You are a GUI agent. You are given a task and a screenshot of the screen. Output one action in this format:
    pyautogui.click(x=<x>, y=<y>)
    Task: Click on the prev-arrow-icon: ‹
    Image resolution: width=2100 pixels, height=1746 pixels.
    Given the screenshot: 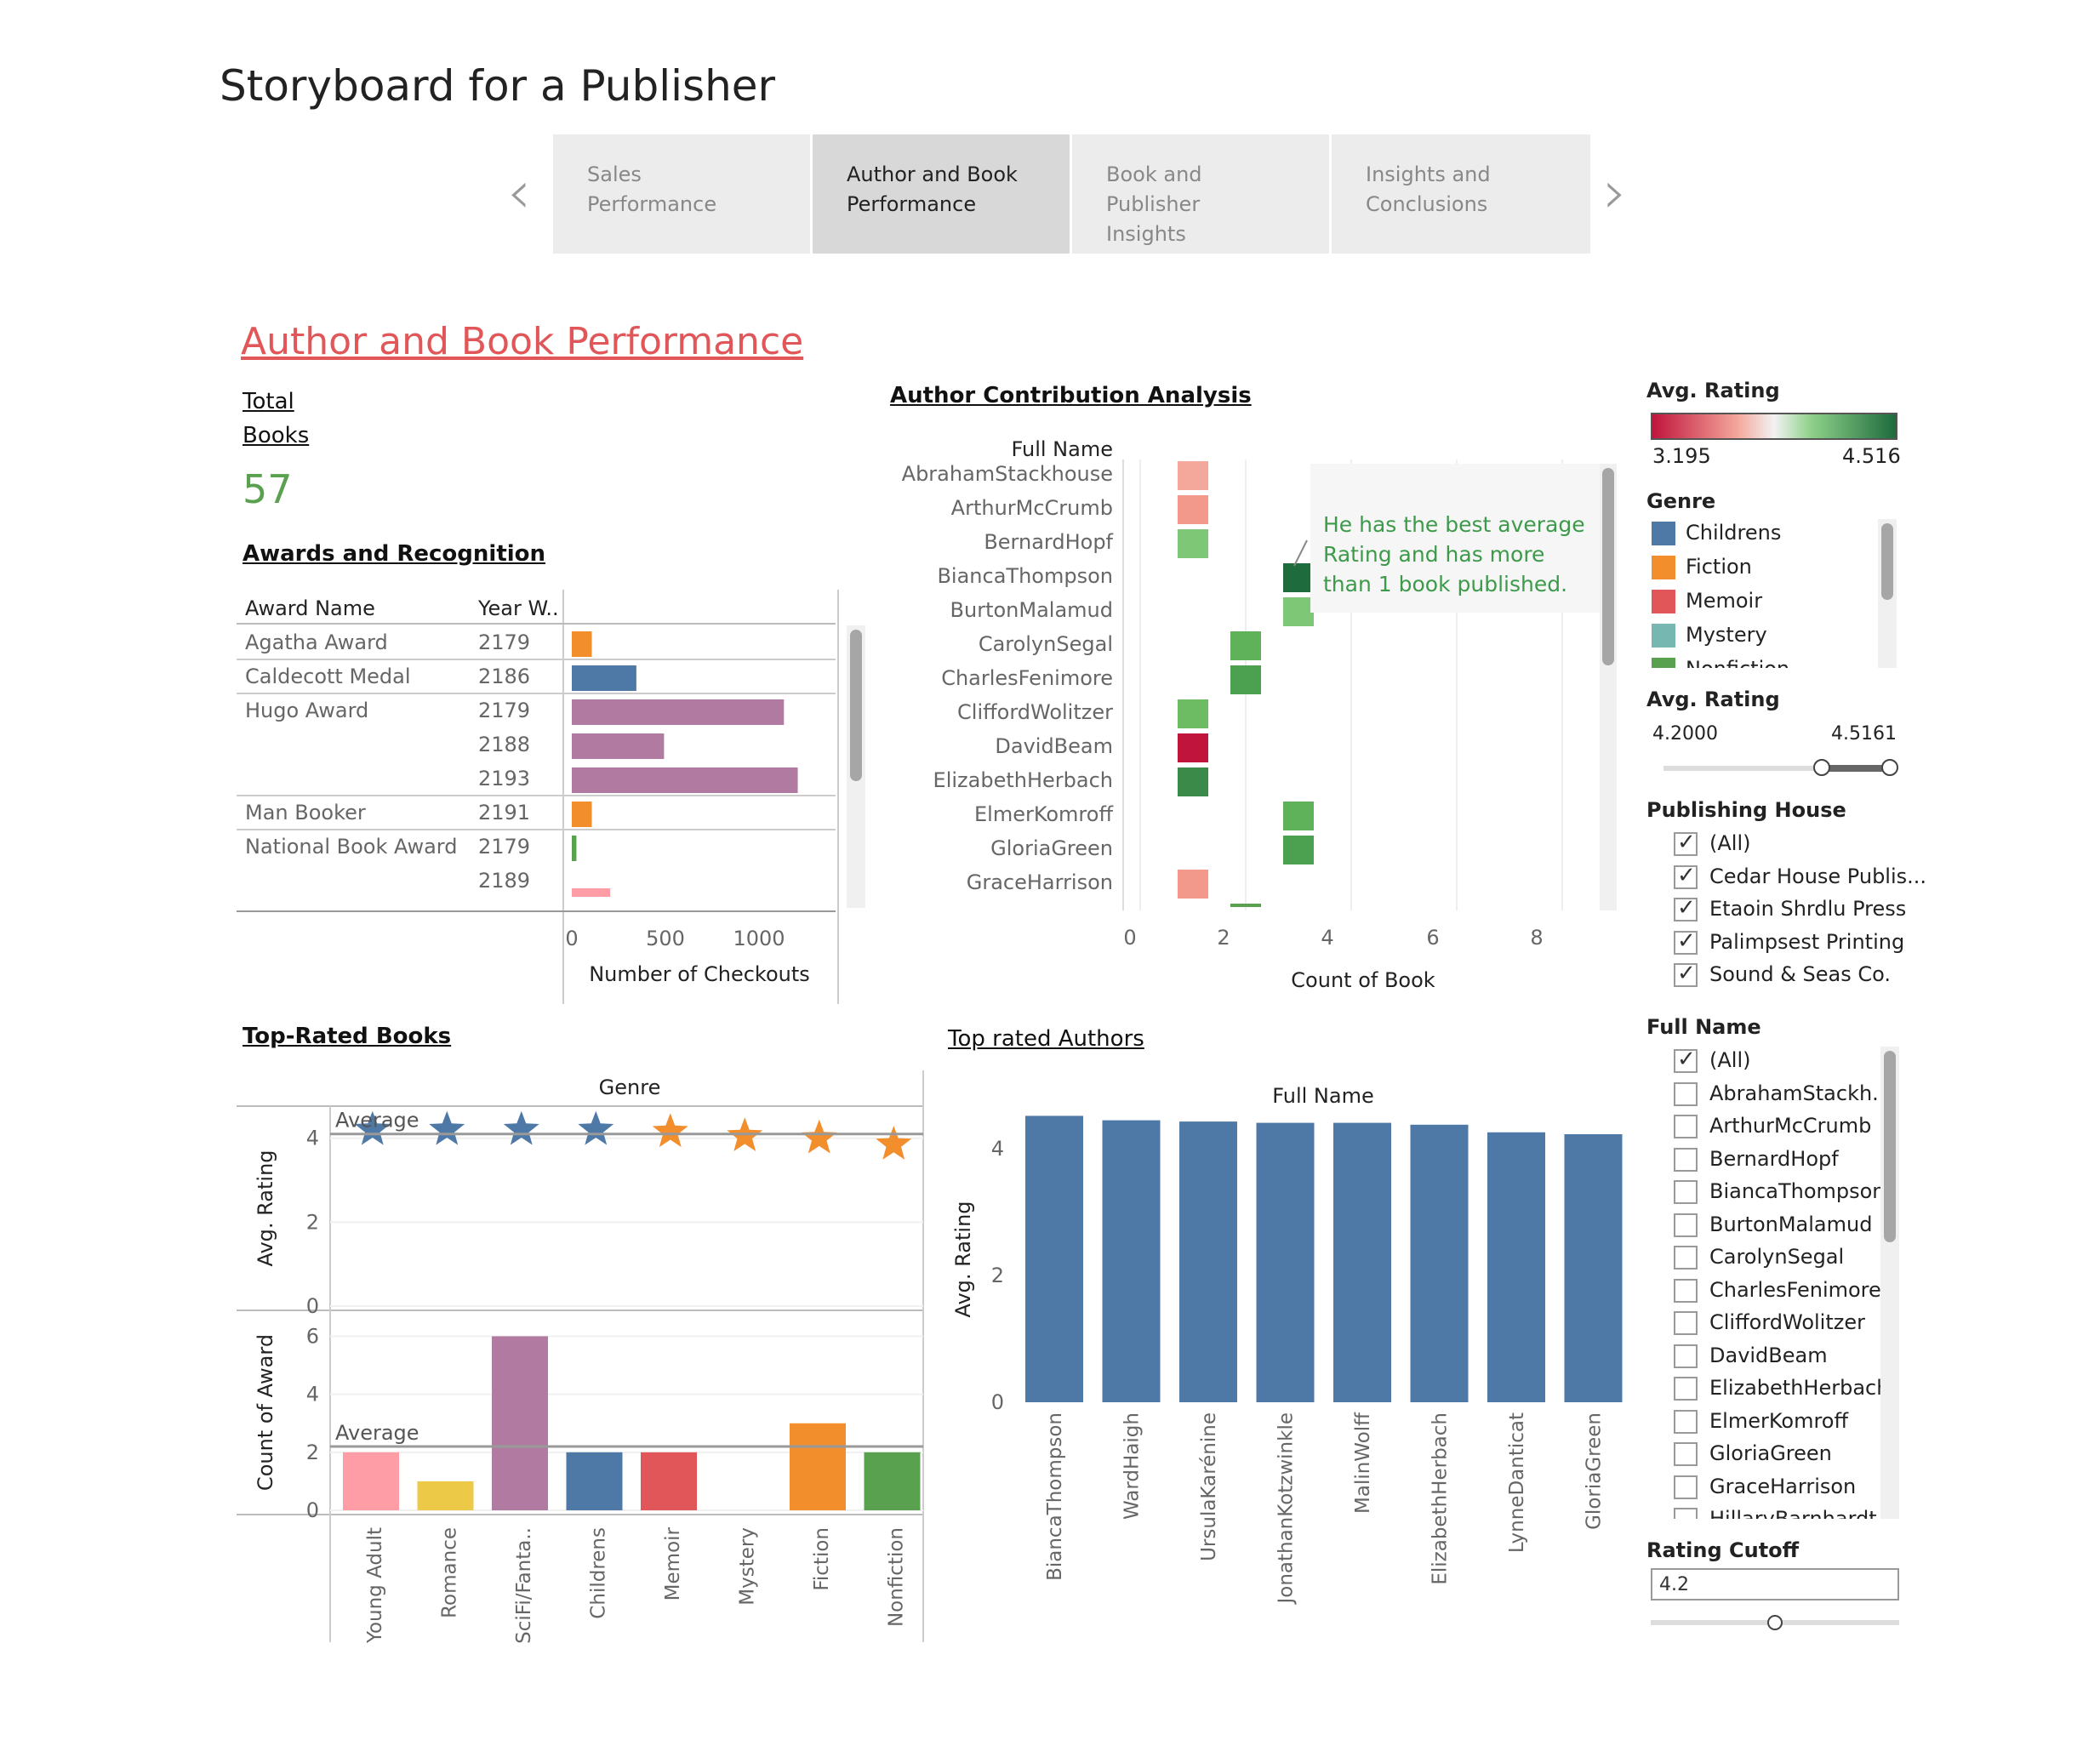 What is the action you would take?
    pyautogui.click(x=519, y=192)
    